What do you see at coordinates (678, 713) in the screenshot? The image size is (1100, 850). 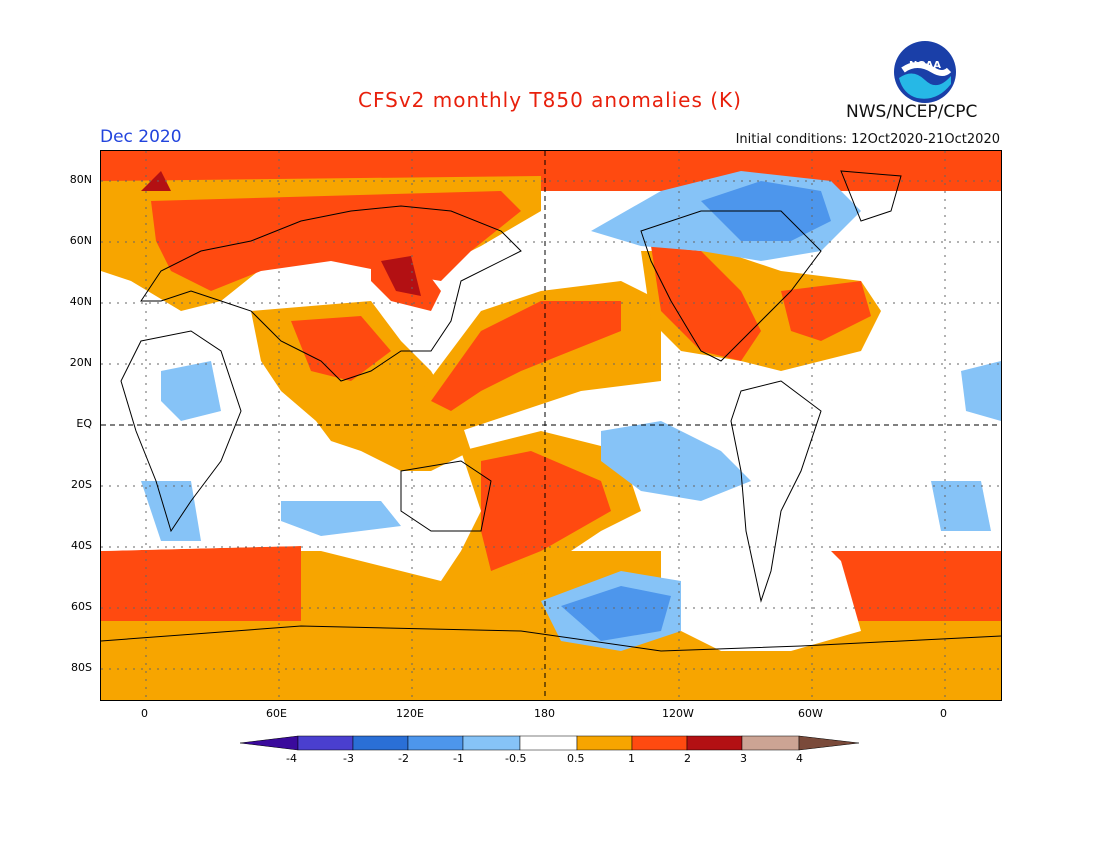 I see `lon-label-120w: 120W` at bounding box center [678, 713].